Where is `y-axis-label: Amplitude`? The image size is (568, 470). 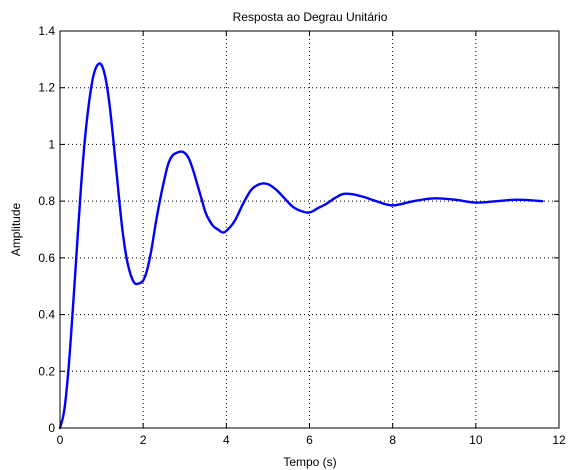
y-axis-label: Amplitude is located at coordinates (16, 230).